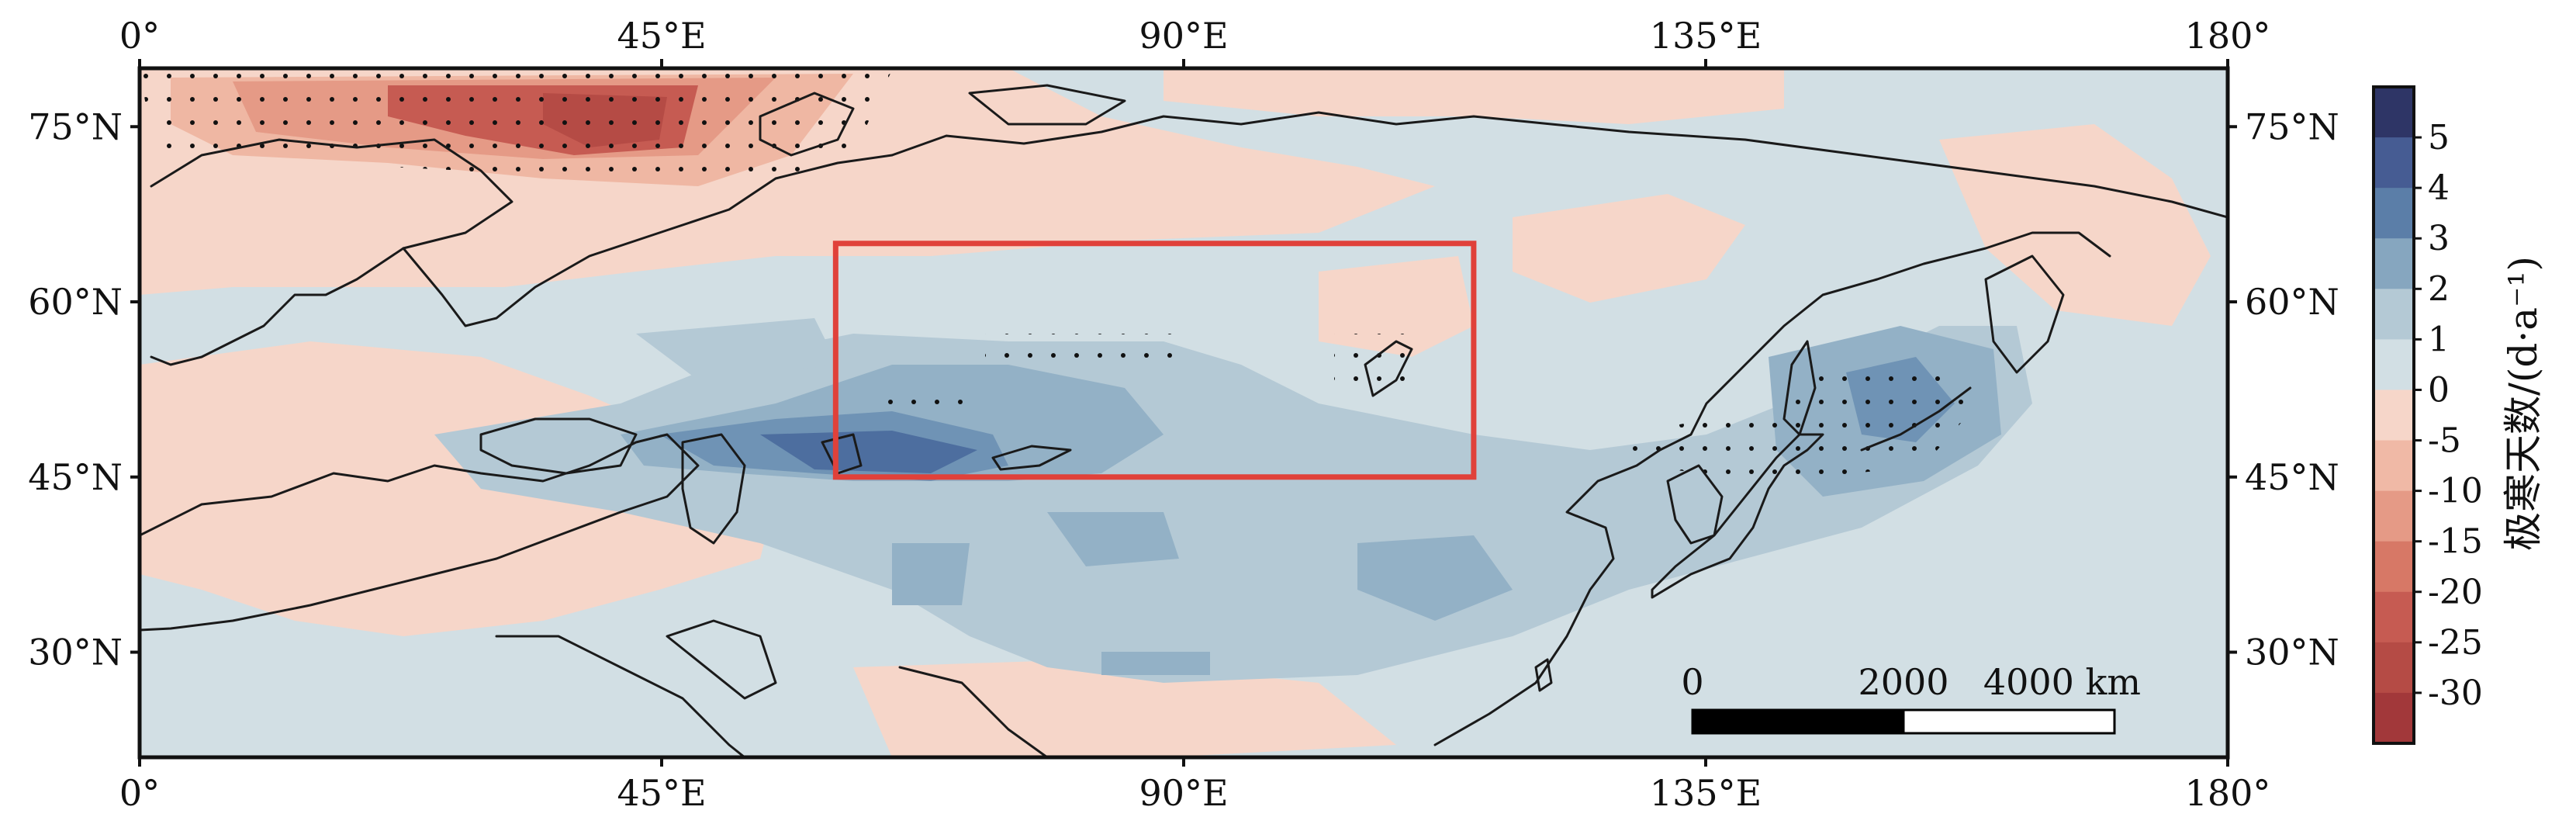 This screenshot has height=831, width=2576. I want to click on lat-label-left: 75°N, so click(75, 127).